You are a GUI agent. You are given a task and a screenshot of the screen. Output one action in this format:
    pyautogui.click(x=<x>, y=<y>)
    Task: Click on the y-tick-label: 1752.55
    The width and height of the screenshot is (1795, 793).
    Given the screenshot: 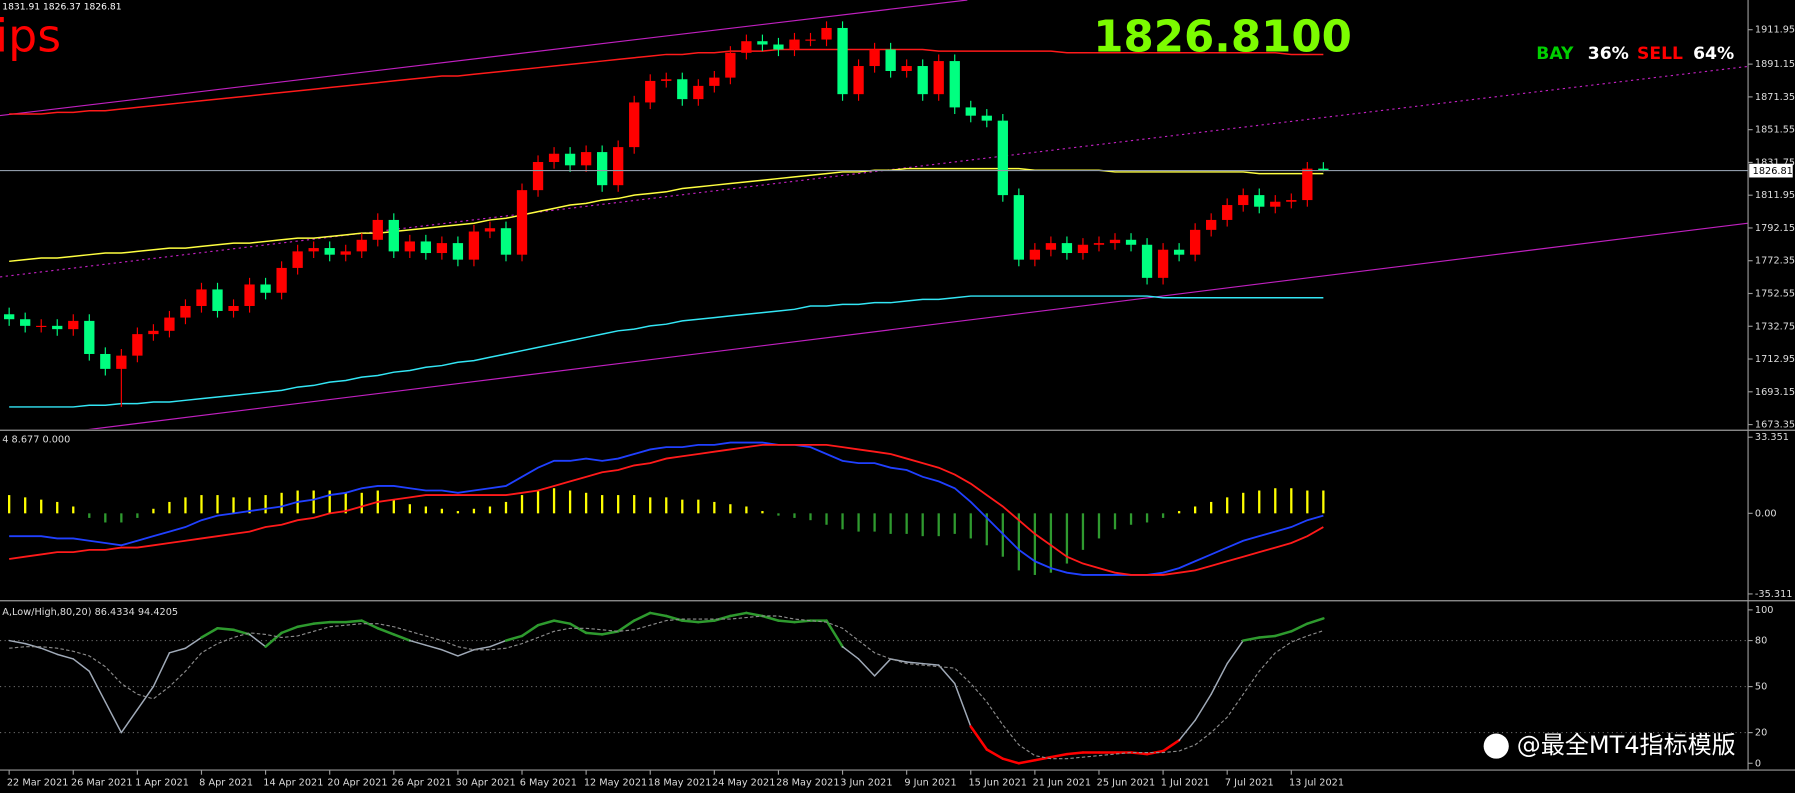 What is the action you would take?
    pyautogui.click(x=1775, y=293)
    